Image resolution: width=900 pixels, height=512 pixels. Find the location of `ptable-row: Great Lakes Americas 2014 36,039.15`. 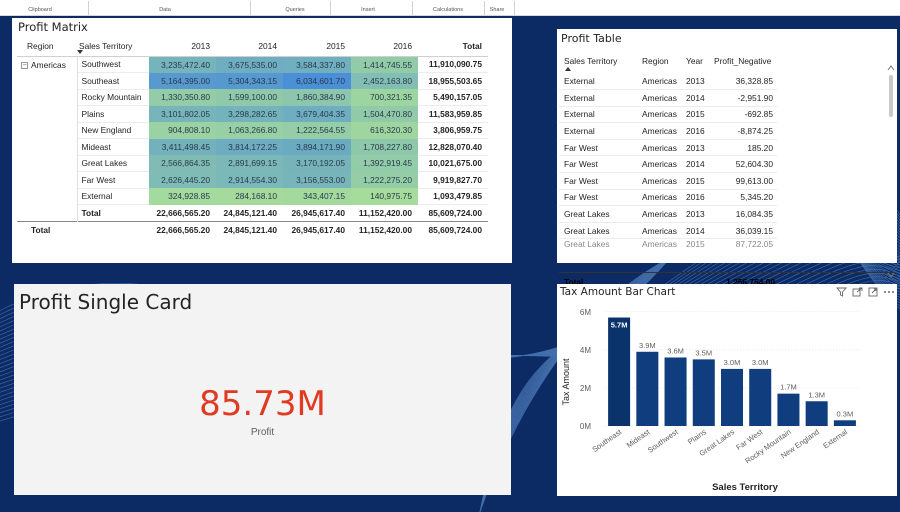

ptable-row: Great Lakes Americas 2014 36,039.15 is located at coordinates (668, 231).